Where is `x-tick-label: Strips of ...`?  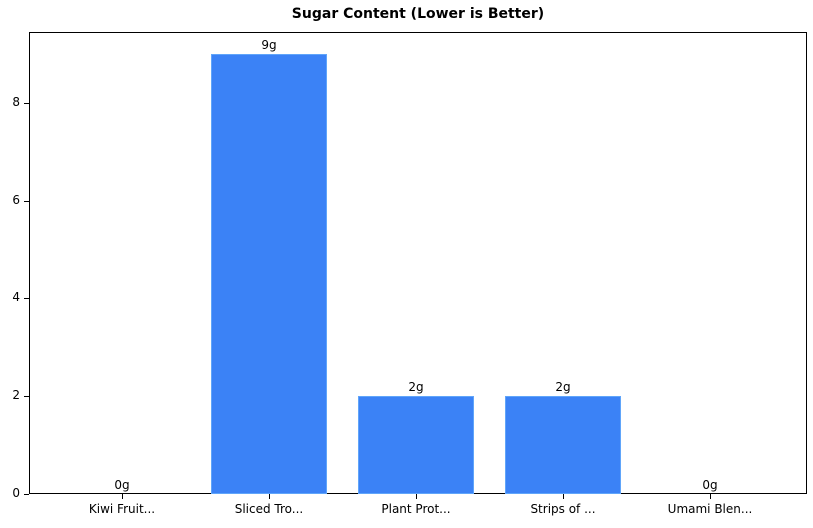
x-tick-label: Strips of ... is located at coordinates (563, 509).